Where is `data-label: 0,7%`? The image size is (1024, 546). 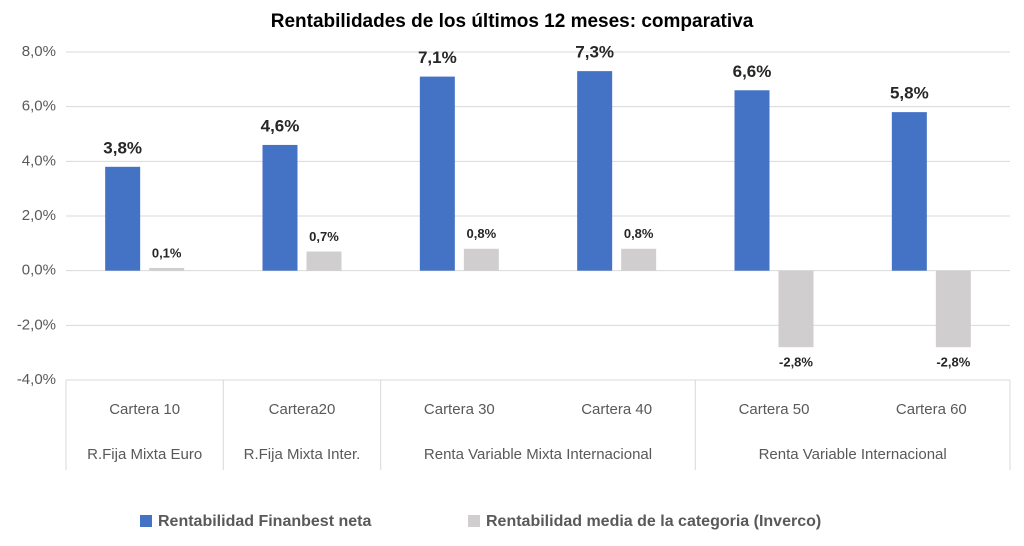 data-label: 0,7% is located at coordinates (324, 236).